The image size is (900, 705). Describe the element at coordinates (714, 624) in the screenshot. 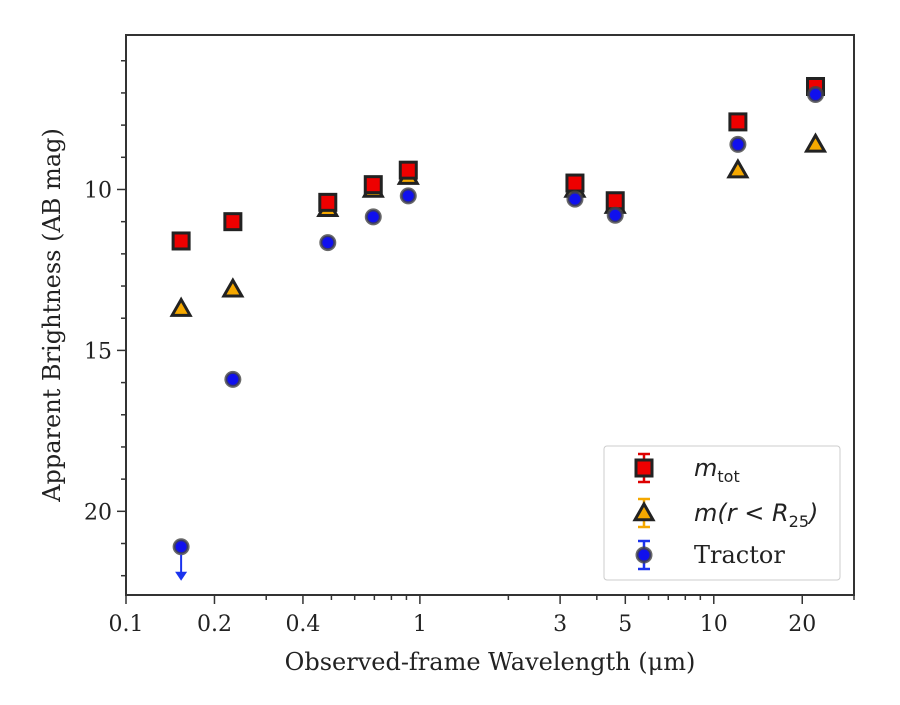

I see `x-tick-label: 10` at that location.